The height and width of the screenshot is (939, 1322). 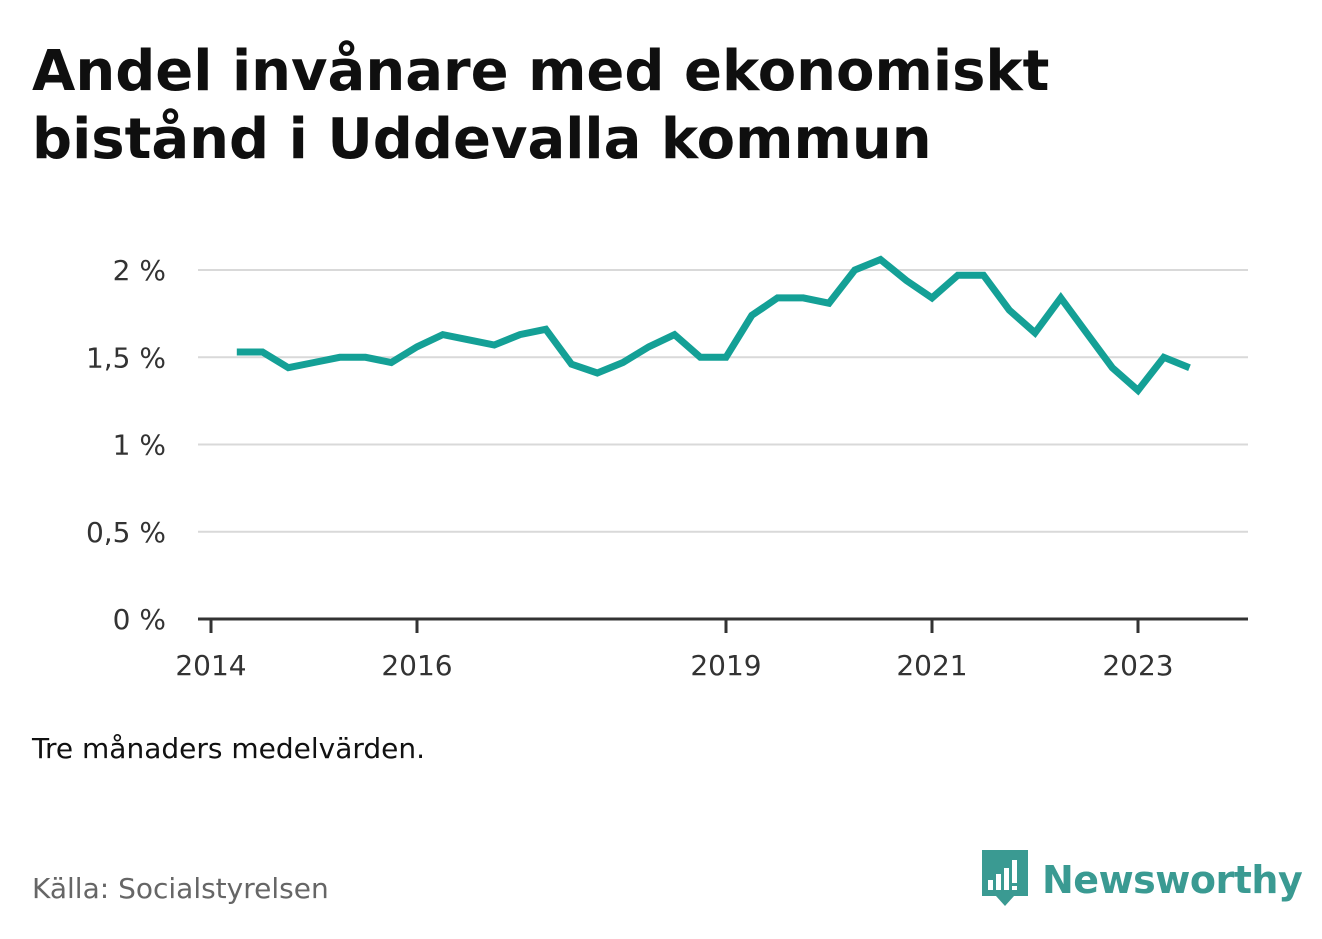 I want to click on y-tick-label: 0 %, so click(x=139, y=619).